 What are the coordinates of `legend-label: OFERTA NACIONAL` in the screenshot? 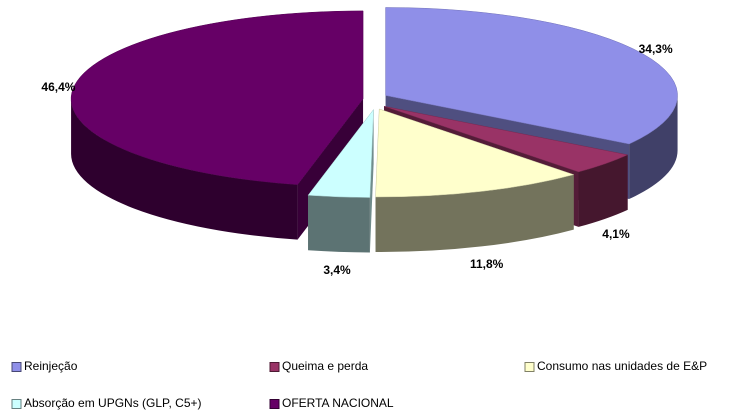 It's located at (338, 403).